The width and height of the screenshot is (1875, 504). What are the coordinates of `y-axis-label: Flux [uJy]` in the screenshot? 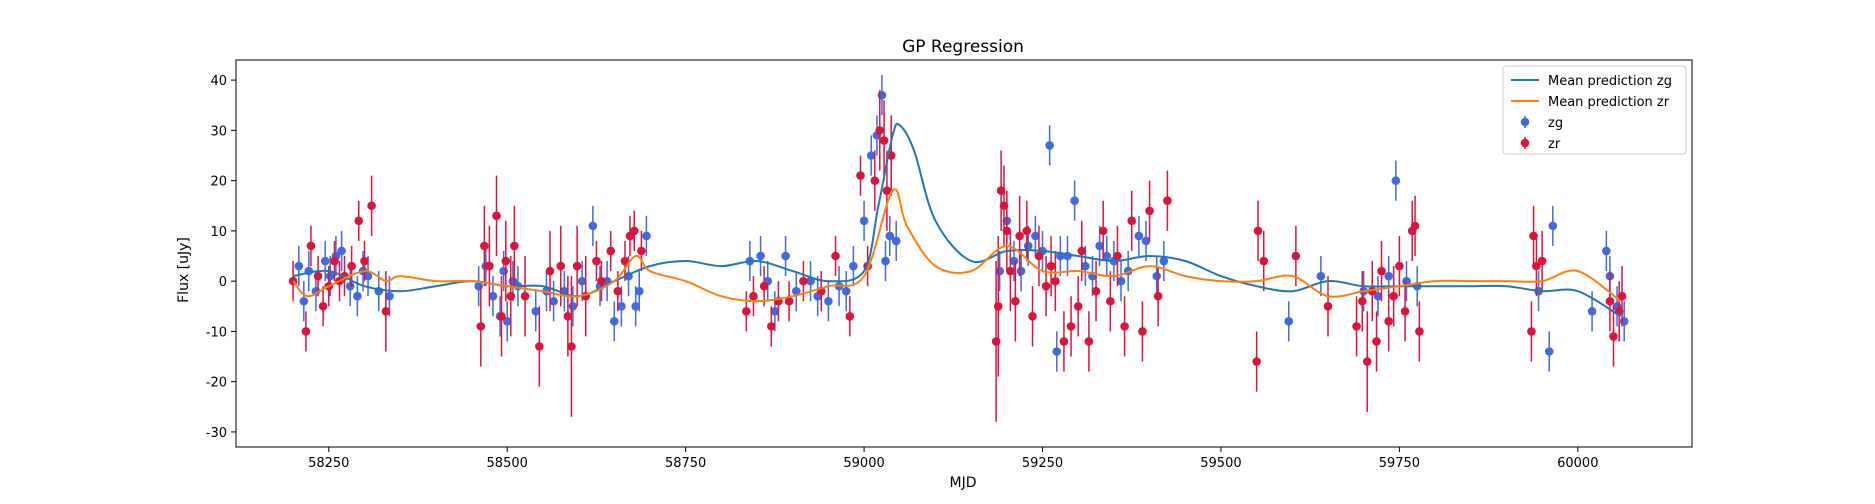 It's located at (184, 270).